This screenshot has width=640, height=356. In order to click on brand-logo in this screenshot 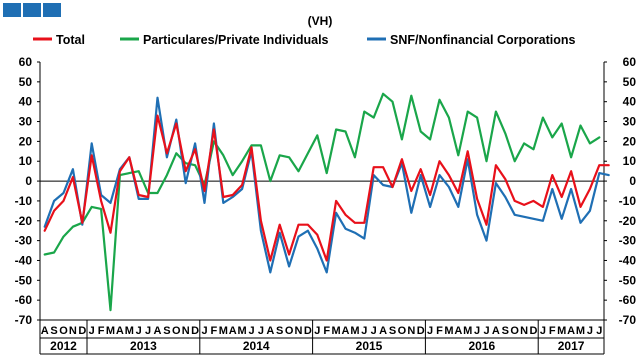, I will do `click(32, 10)`.